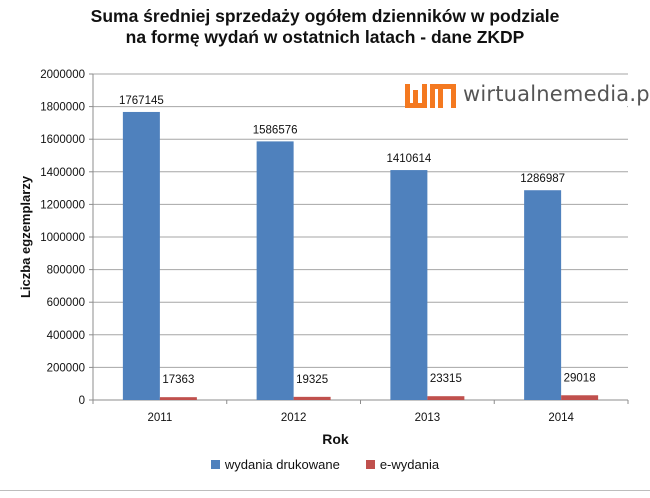 The height and width of the screenshot is (498, 650). What do you see at coordinates (62, 140) in the screenshot?
I see `y-tick-label: 1600000` at bounding box center [62, 140].